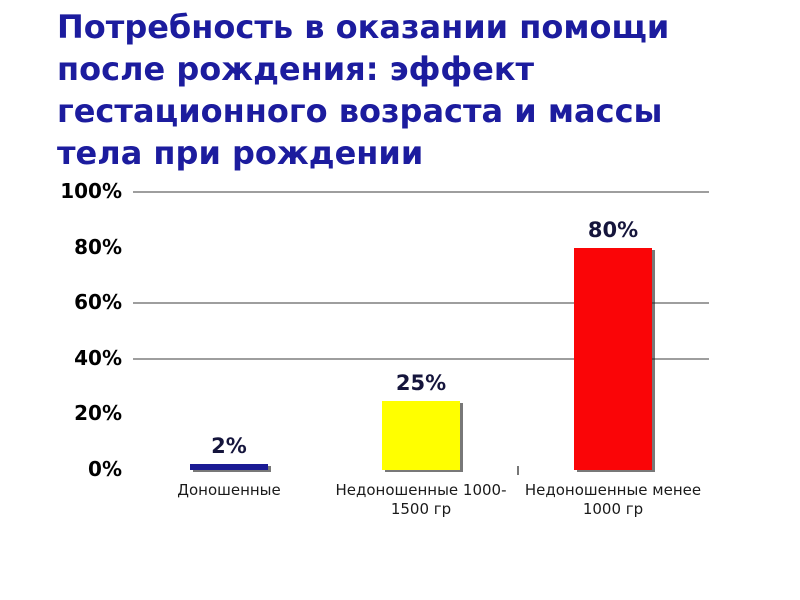 The image size is (800, 600). I want to click on slide-title-line: после рождения: эффект, so click(296, 69).